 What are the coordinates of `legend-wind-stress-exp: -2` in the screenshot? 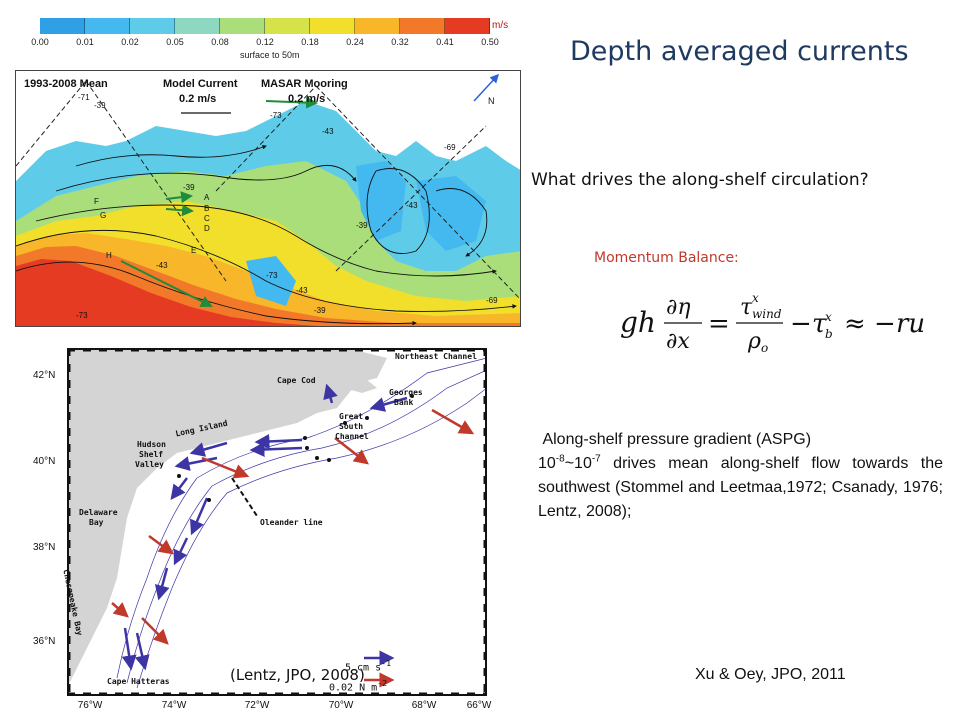 It's located at (382, 683).